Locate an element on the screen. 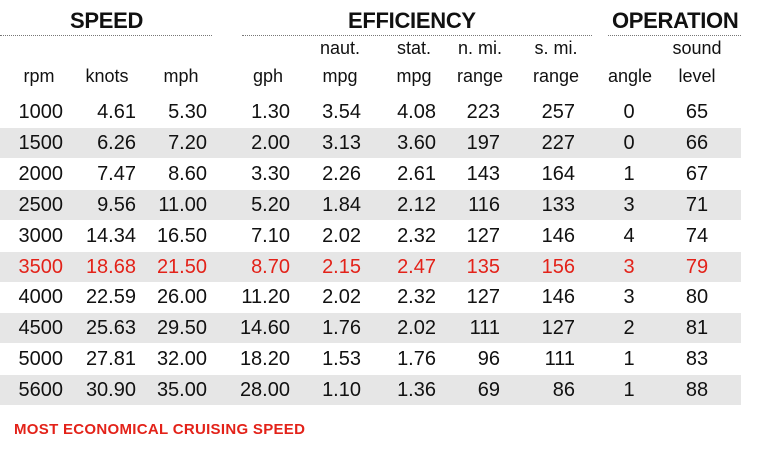  table-cell: 65 is located at coordinates (697, 112).